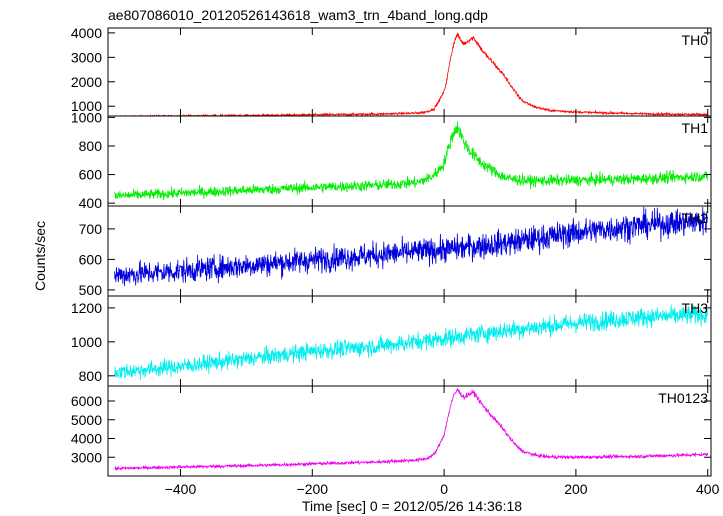 This screenshot has width=723, height=516. Describe the element at coordinates (40, 256) in the screenshot. I see `y-axis-label: Counts/sec` at that location.